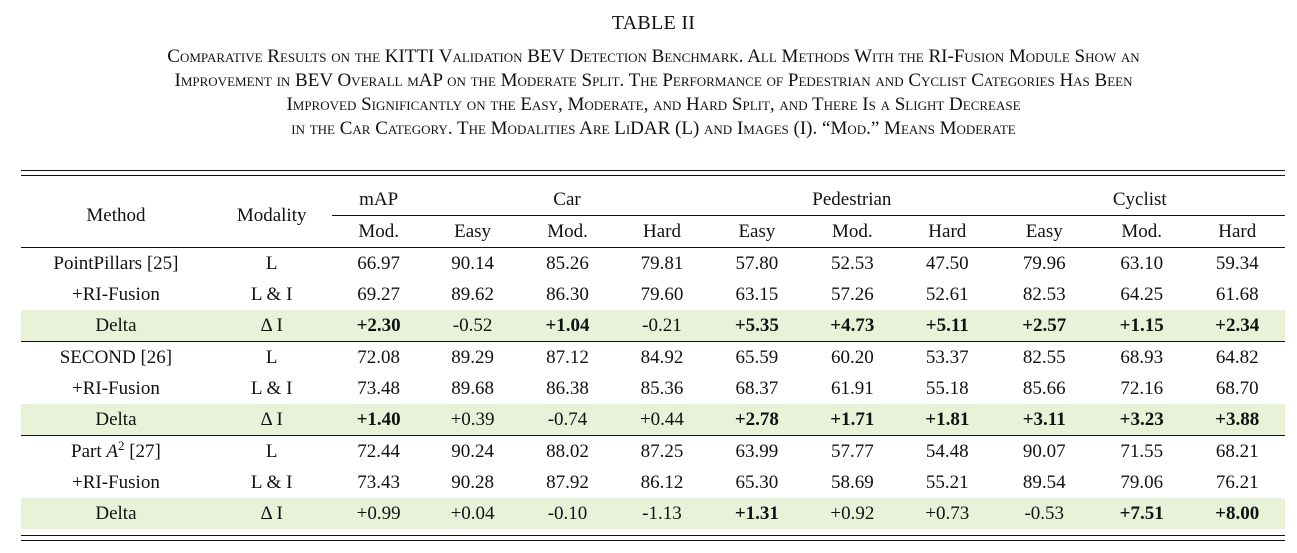  What do you see at coordinates (1237, 326) in the screenshot?
I see `cell-value: +2.34` at bounding box center [1237, 326].